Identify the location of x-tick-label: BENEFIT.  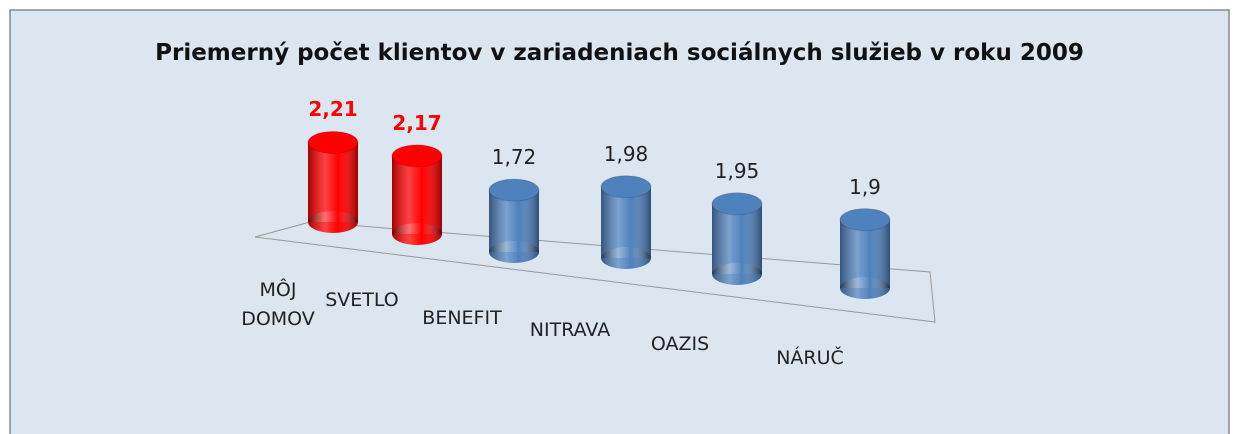
(462, 318).